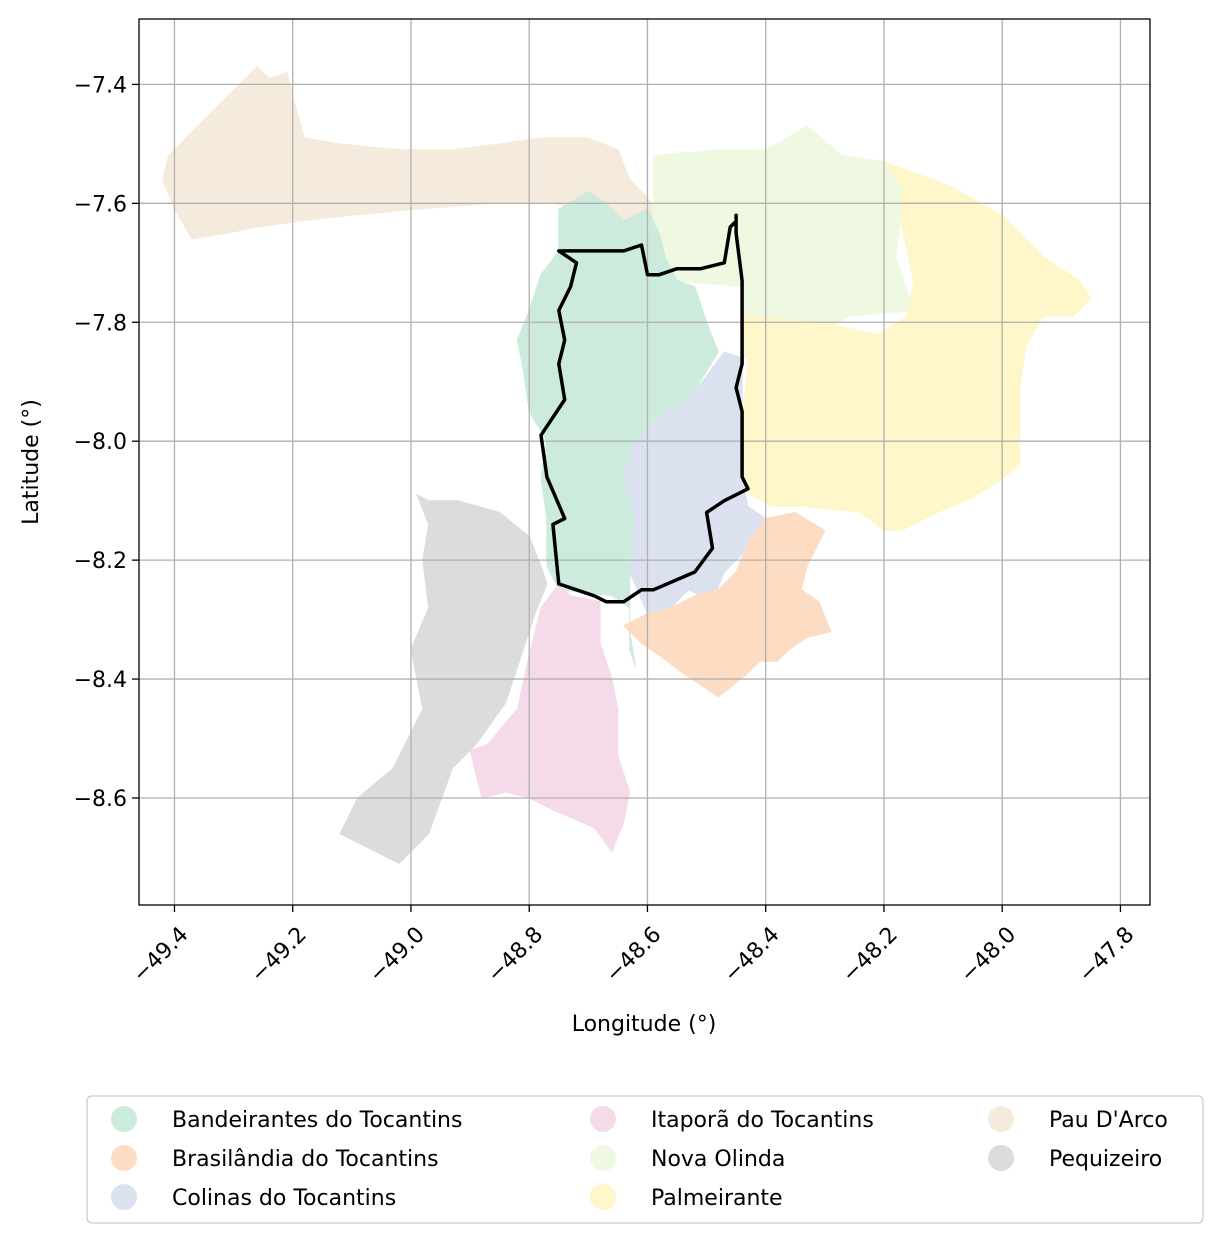 The width and height of the screenshot is (1221, 1242). What do you see at coordinates (644, 1024) in the screenshot?
I see `x-axis-label: Longitude (°)` at bounding box center [644, 1024].